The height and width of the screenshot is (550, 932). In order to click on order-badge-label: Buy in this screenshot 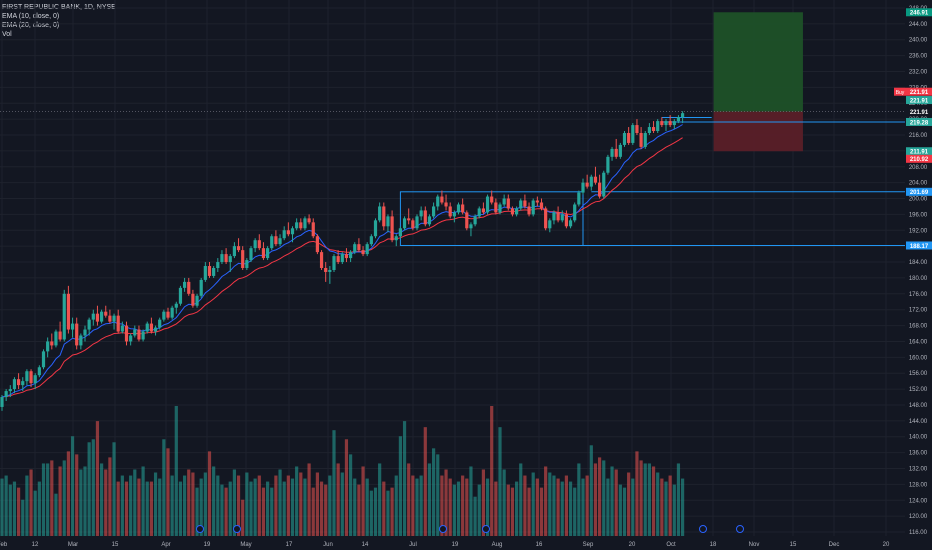, I will do `click(900, 93)`.